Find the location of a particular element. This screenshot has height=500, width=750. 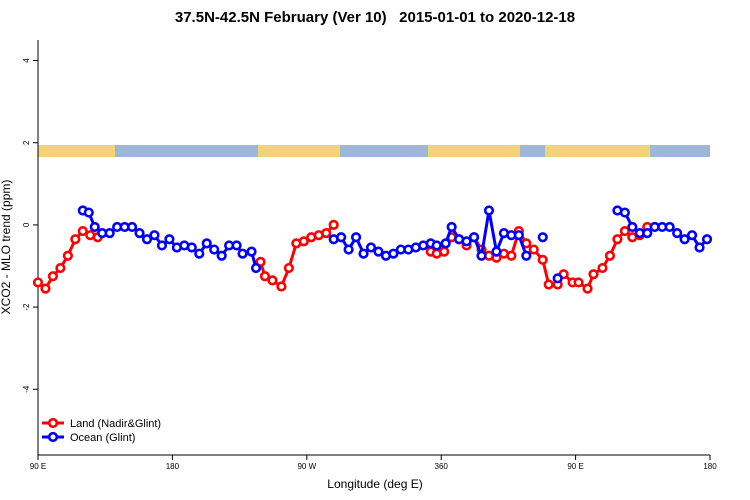

y-tick-label: 4 is located at coordinates (26, 60).